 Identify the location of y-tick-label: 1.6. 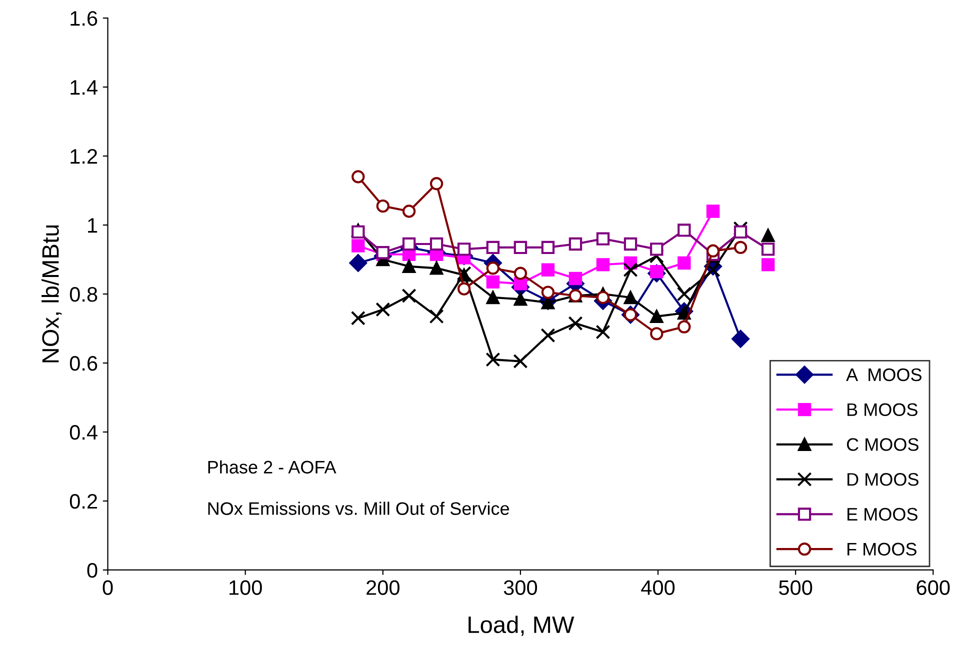
(84, 18).